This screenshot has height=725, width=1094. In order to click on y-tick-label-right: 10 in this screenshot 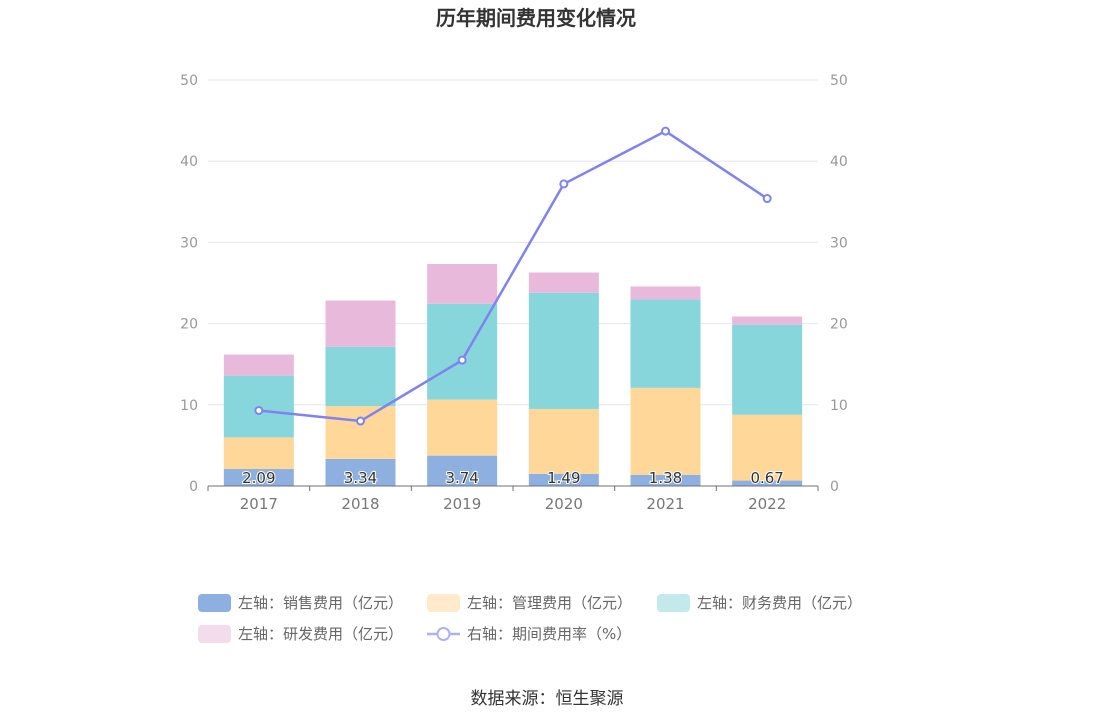, I will do `click(839, 406)`.